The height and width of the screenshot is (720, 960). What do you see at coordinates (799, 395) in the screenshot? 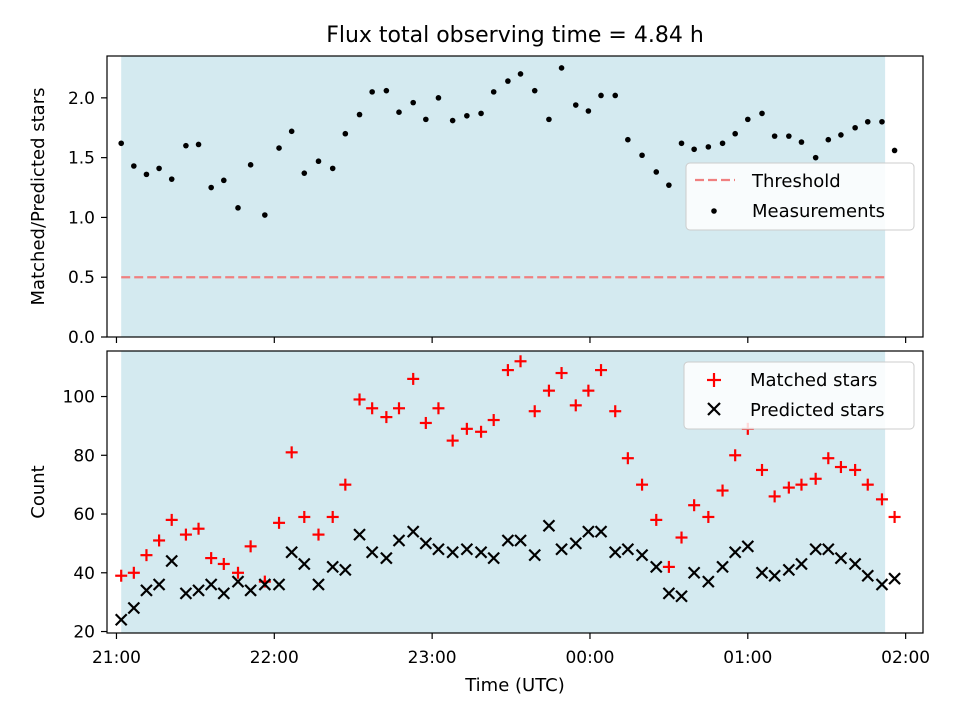
I see `bottom-legend-box` at bounding box center [799, 395].